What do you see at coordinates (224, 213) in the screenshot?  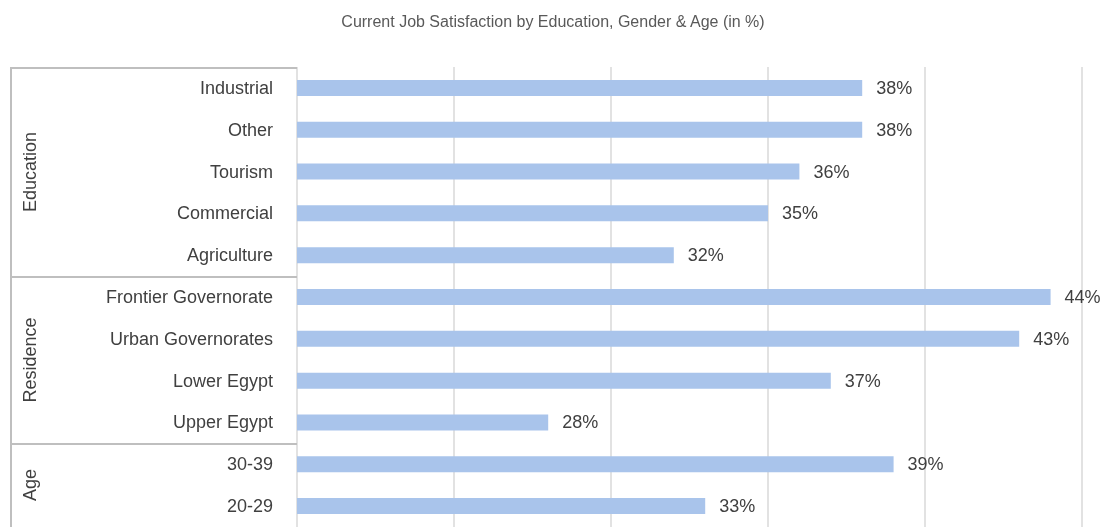 I see `y-tick-label: Commercial` at bounding box center [224, 213].